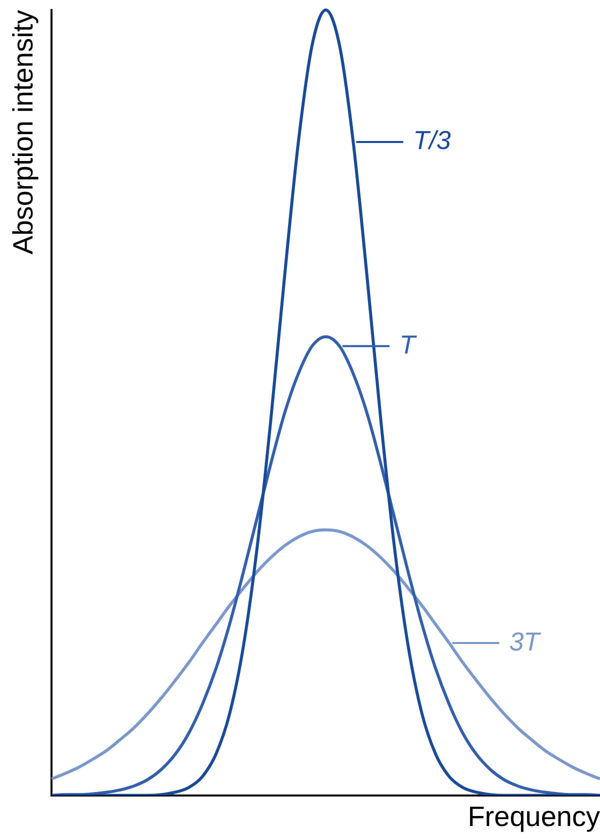 This screenshot has width=600, height=839. I want to click on legend-label: 3T, so click(525, 641).